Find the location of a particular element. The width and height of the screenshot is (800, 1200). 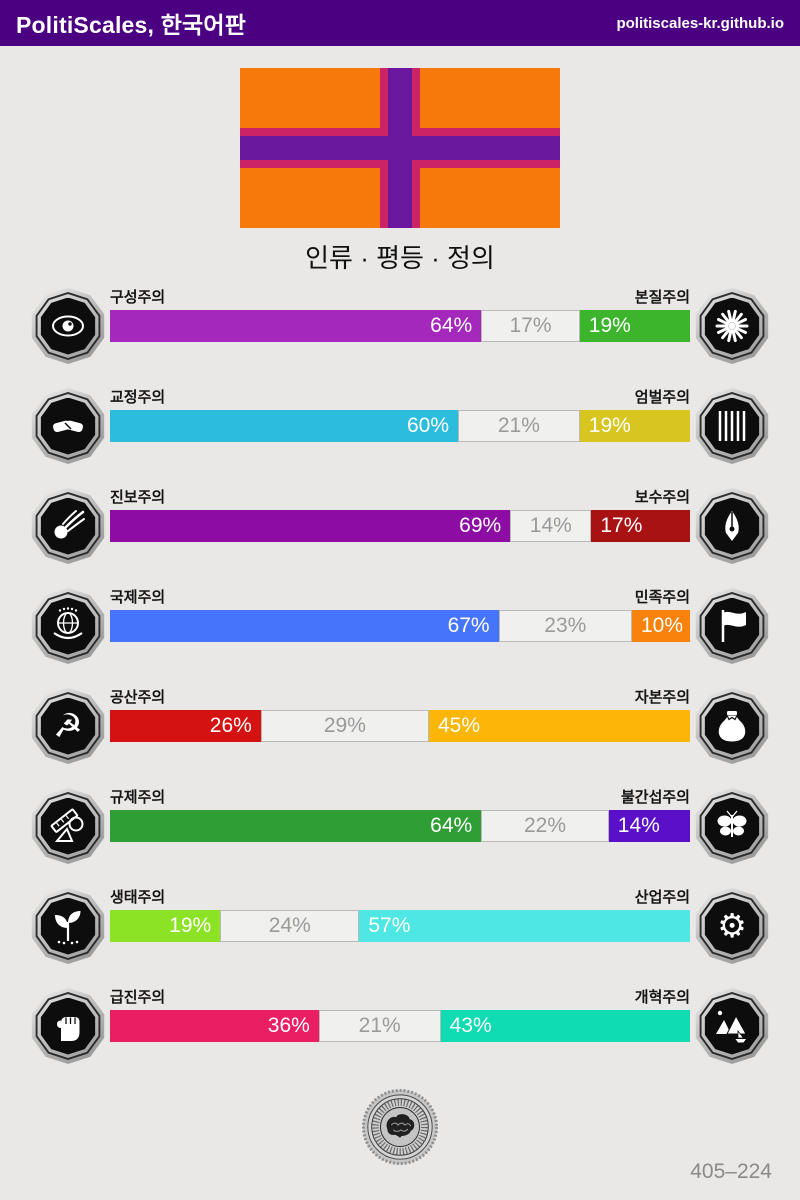

flag-icon is located at coordinates (732, 626).